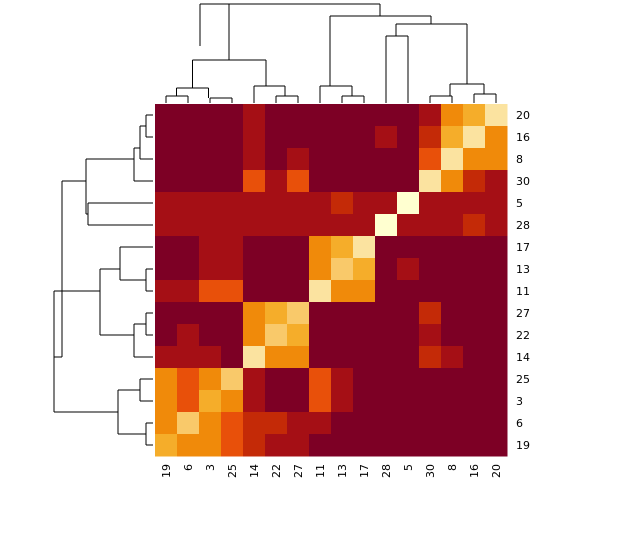 The width and height of the screenshot is (634, 534). What do you see at coordinates (496, 471) in the screenshot?
I see `col-label-20: 20` at bounding box center [496, 471].